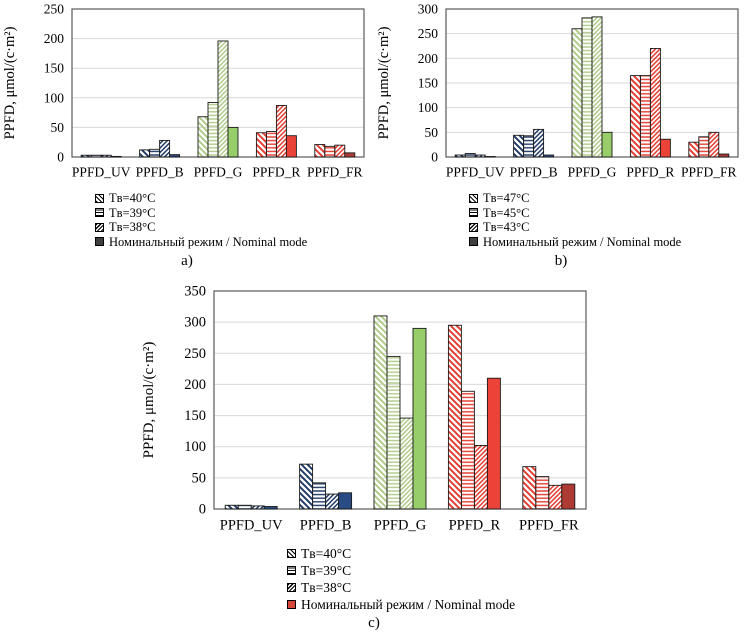 This screenshot has width=748, height=632. I want to click on legend-item: Tв=40°C, so click(448, 553).